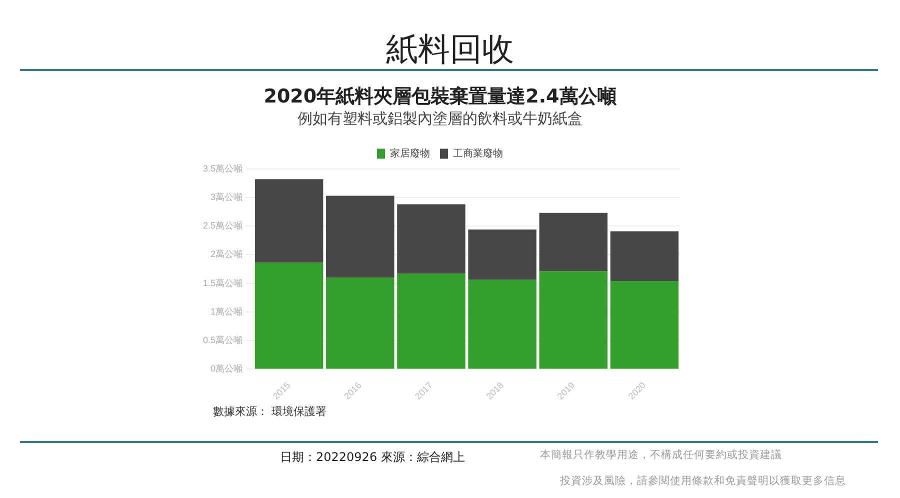  Describe the element at coordinates (478, 154) in the screenshot. I see `legend-label: 工商業廢物` at that location.